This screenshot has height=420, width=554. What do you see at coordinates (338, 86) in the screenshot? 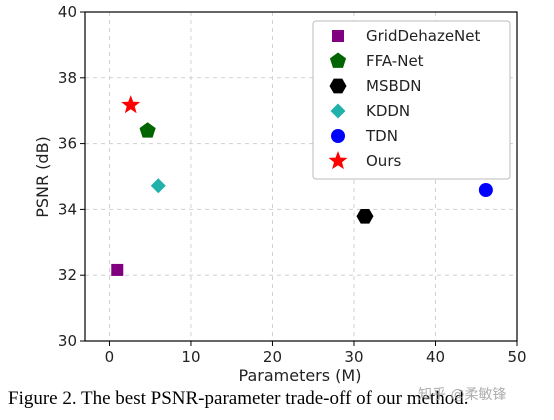
I see `legend-marker-msbdn` at bounding box center [338, 86].